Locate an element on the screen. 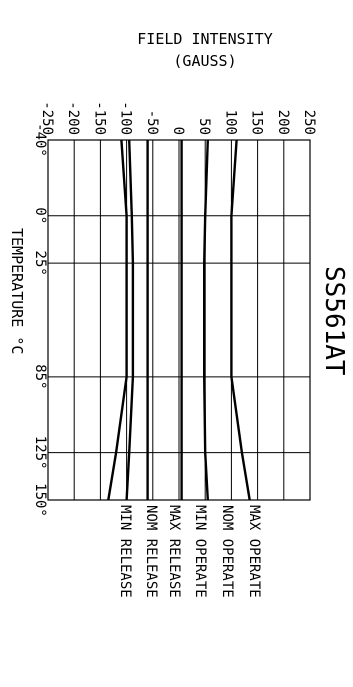 The height and width of the screenshot is (687, 353). field-tick-label: -200 is located at coordinates (73, 118).